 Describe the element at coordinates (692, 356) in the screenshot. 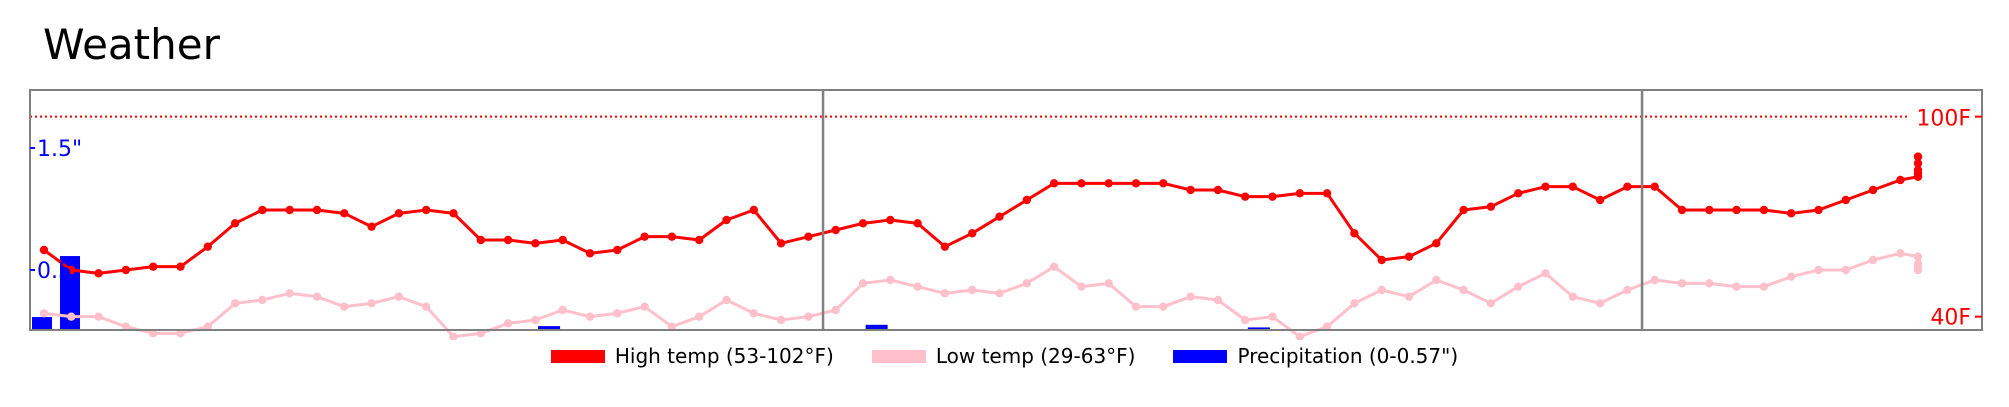

I see `legend-item-high: High temp (53-102°F)` at that location.